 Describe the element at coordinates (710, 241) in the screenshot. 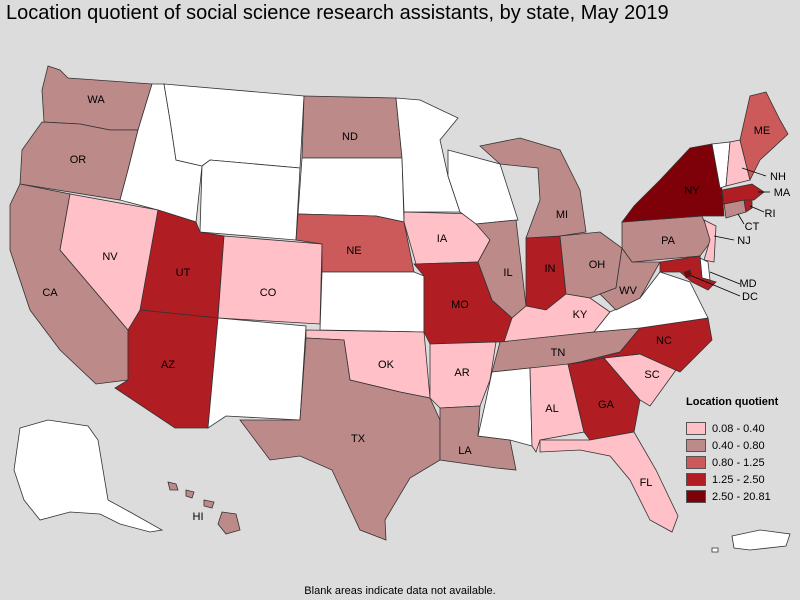

I see `state-NJ` at that location.